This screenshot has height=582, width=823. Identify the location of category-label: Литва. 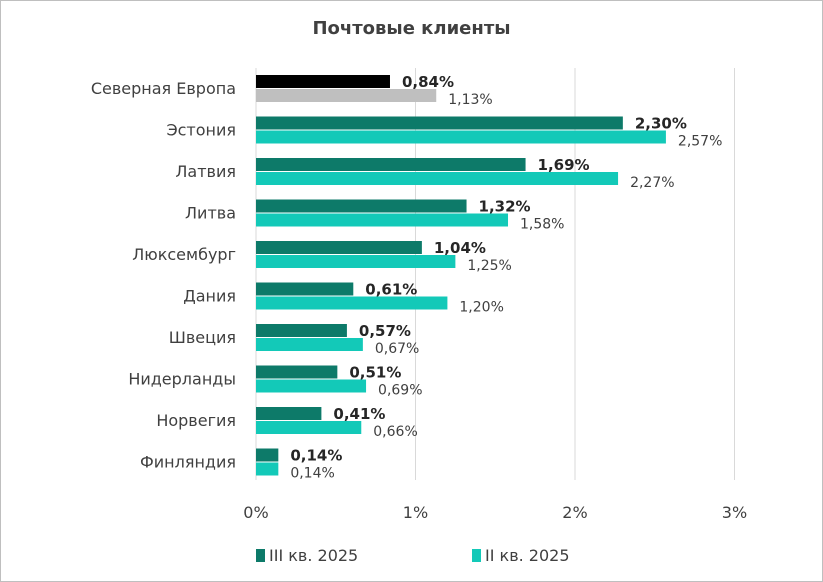
(210, 213).